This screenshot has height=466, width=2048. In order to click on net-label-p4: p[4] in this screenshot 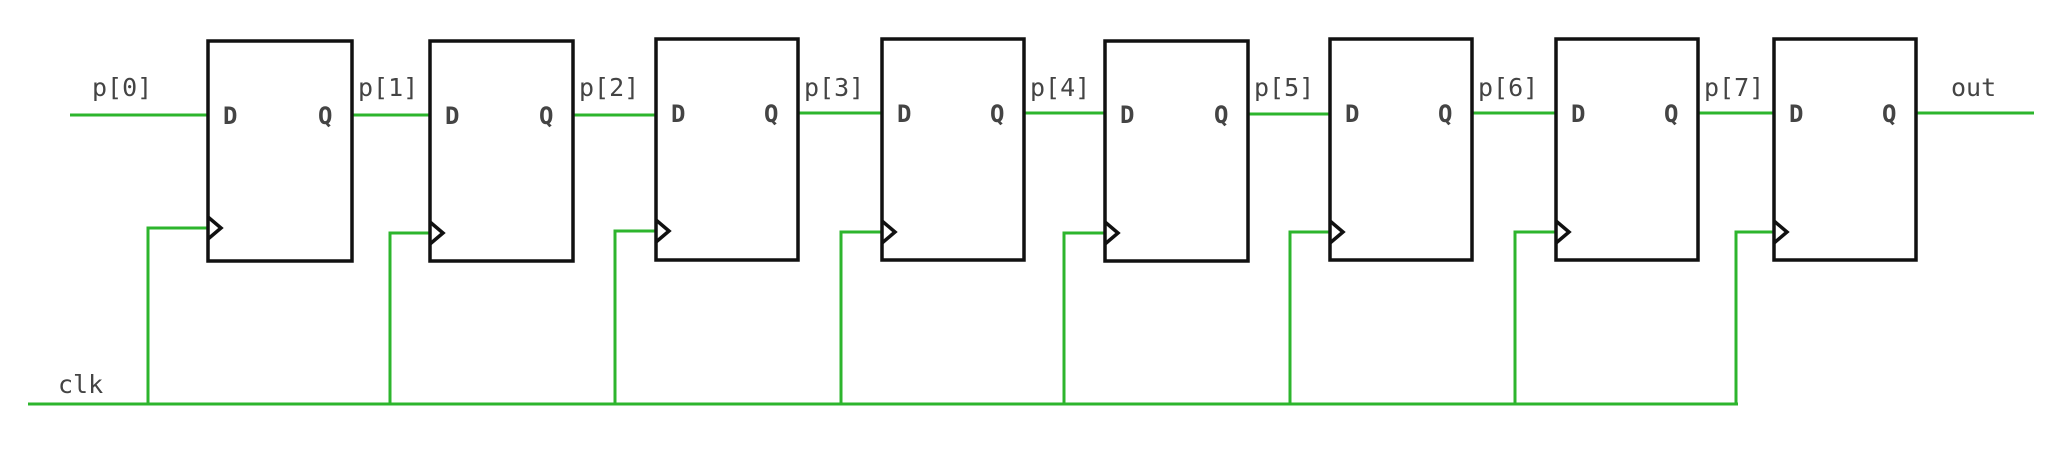, I will do `click(1060, 87)`.